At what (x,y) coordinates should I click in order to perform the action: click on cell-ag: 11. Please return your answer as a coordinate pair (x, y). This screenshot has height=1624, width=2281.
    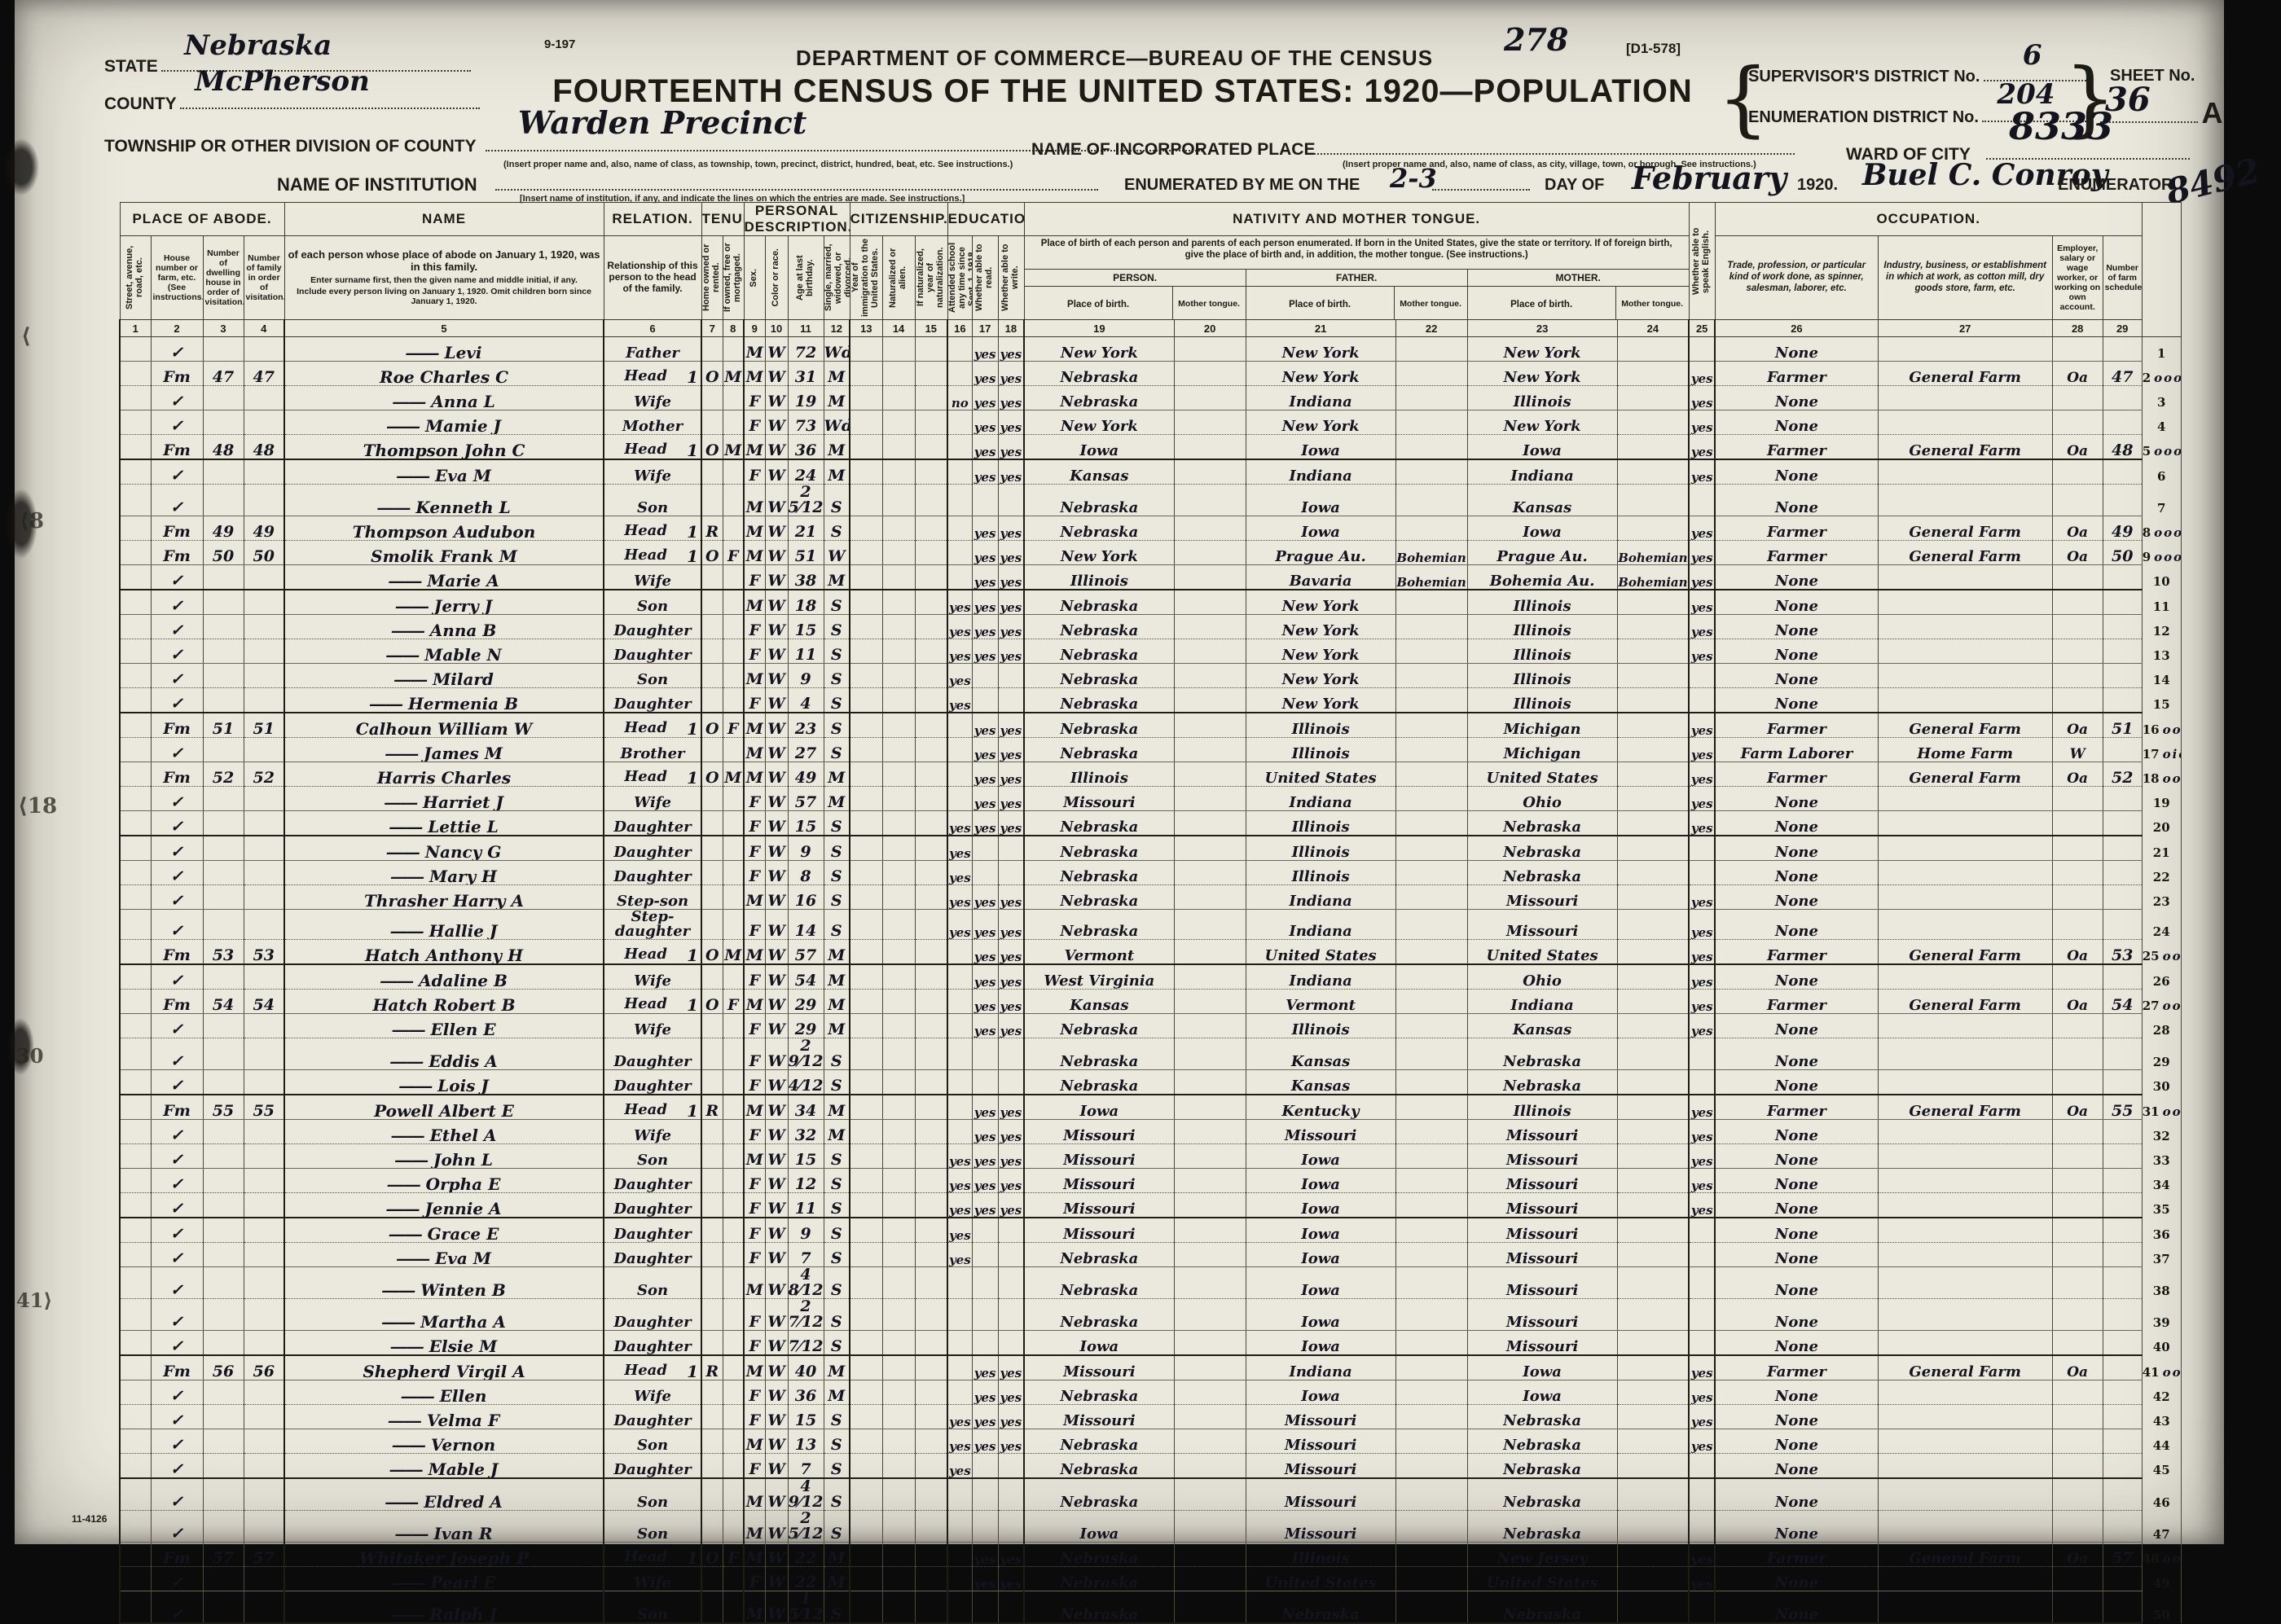
    Looking at the image, I should click on (806, 651).